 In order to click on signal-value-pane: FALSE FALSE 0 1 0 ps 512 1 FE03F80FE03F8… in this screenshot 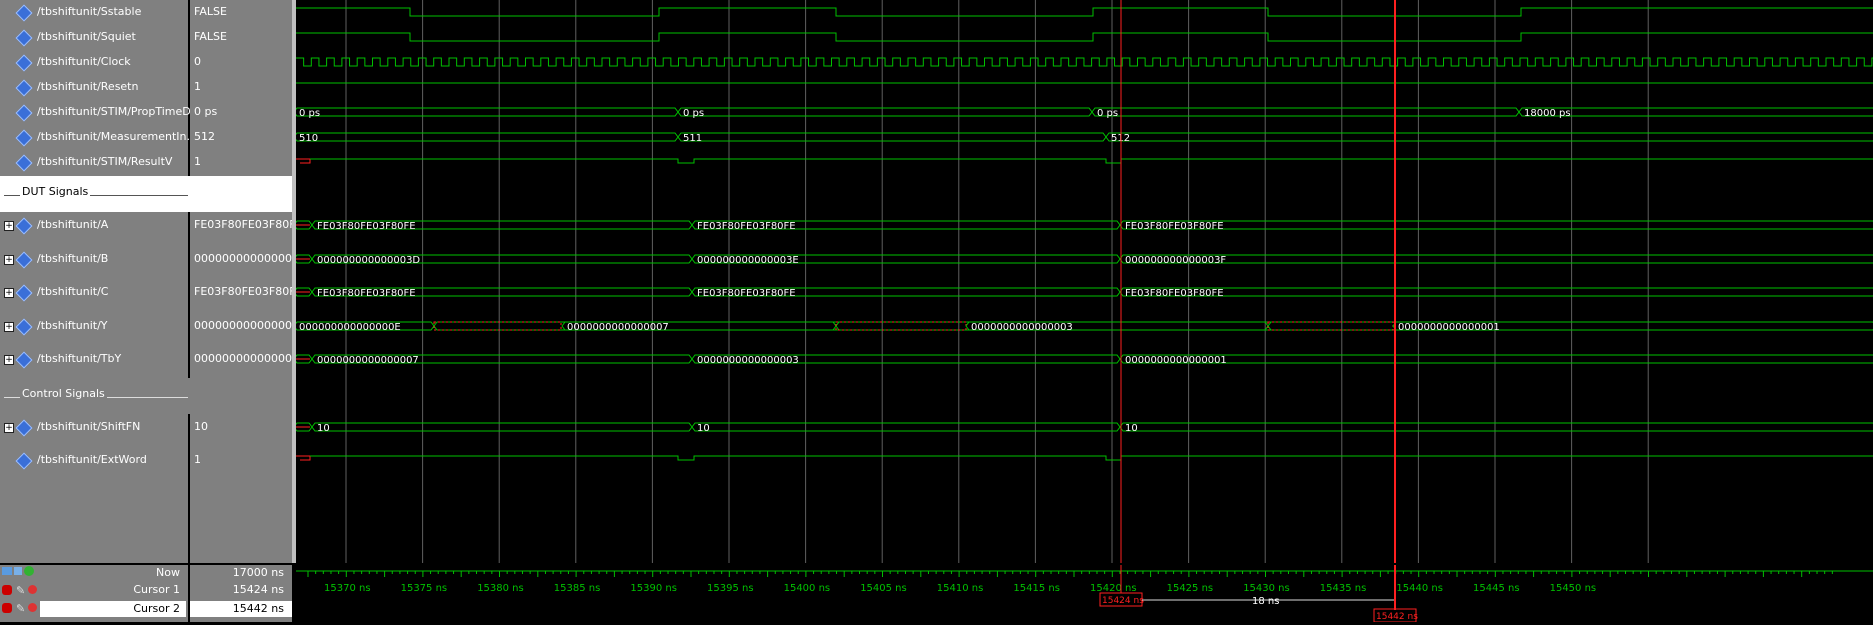, I will do `click(248, 281)`.